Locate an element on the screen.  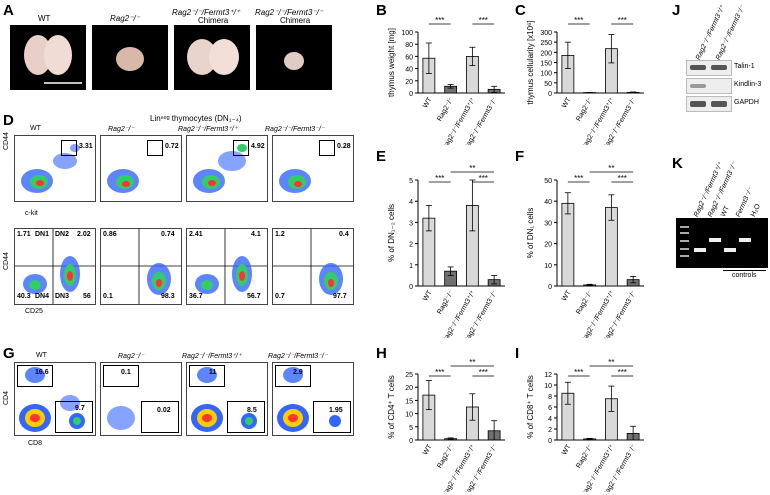
y-tick-label: 6 is located at coordinates (550, 408).